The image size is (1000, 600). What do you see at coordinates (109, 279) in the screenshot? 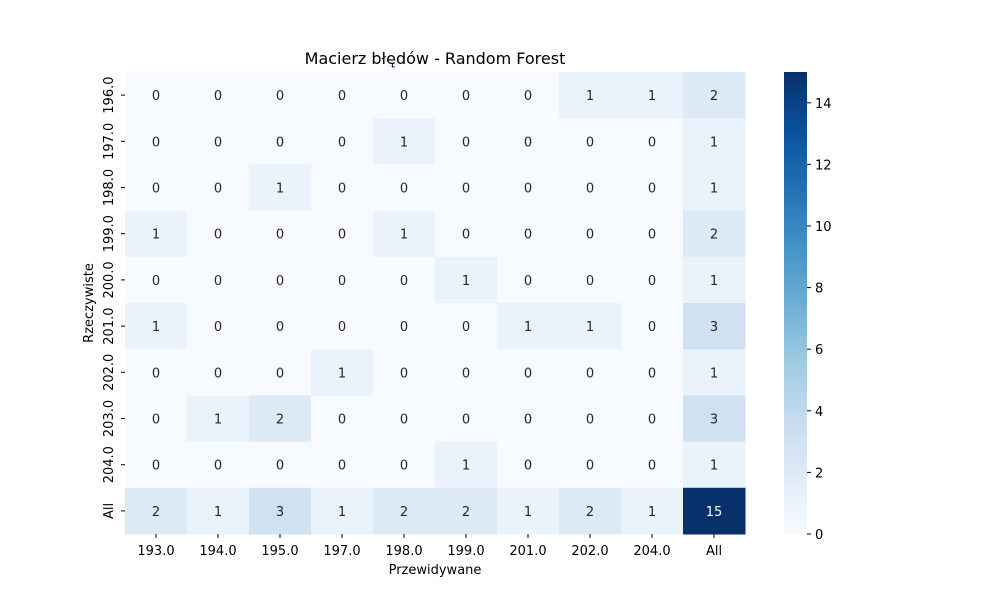
I see `y-tick-label: 200.0` at bounding box center [109, 279].